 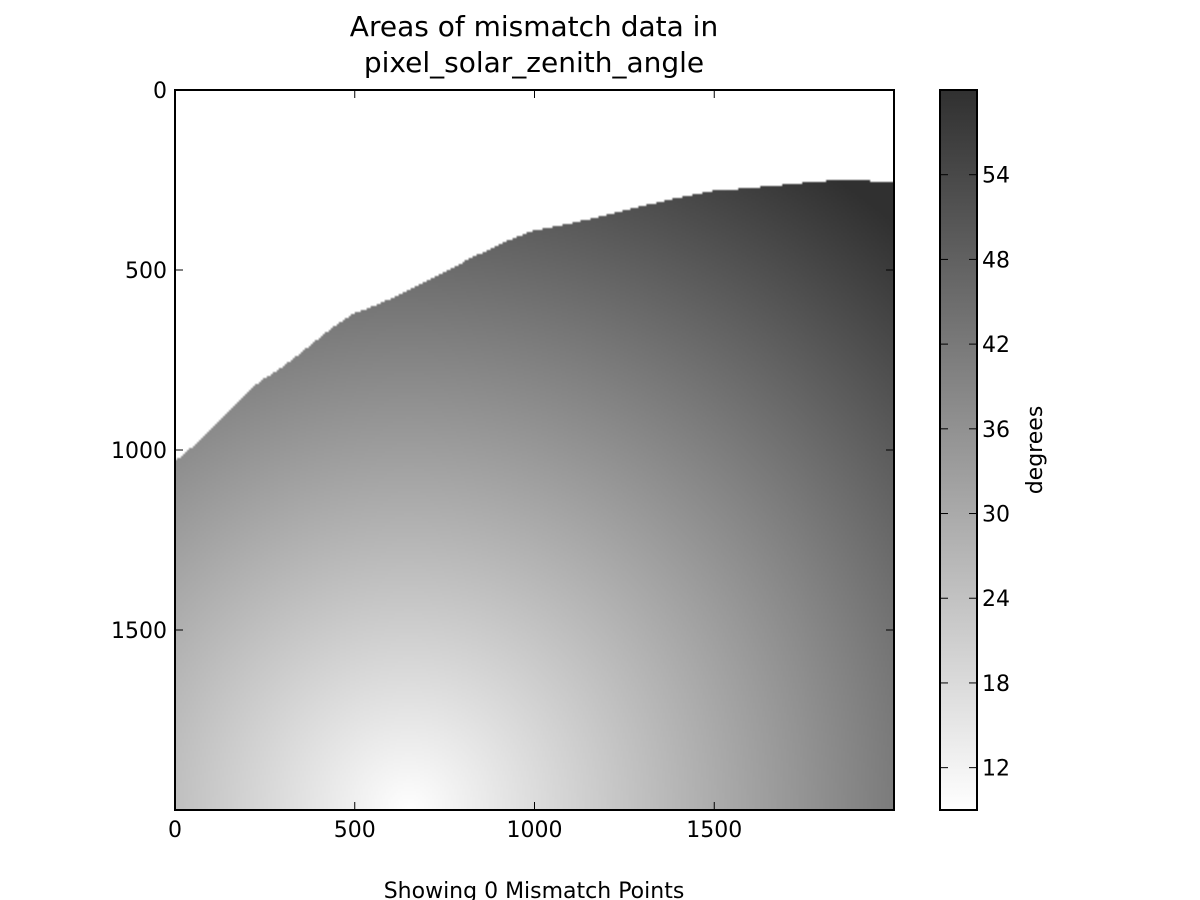 What do you see at coordinates (139, 451) in the screenshot?
I see `y-tick-label: 1000` at bounding box center [139, 451].